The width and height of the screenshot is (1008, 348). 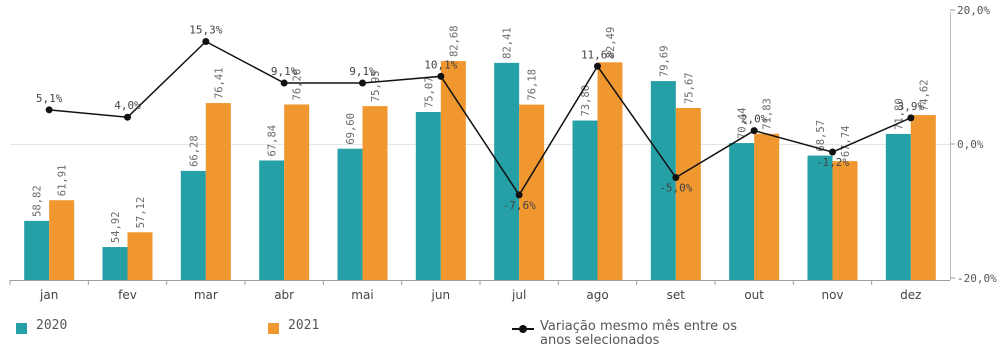 What do you see at coordinates (440, 64) in the screenshot?
I see `variation-label-jun: 10,1%` at bounding box center [440, 64].